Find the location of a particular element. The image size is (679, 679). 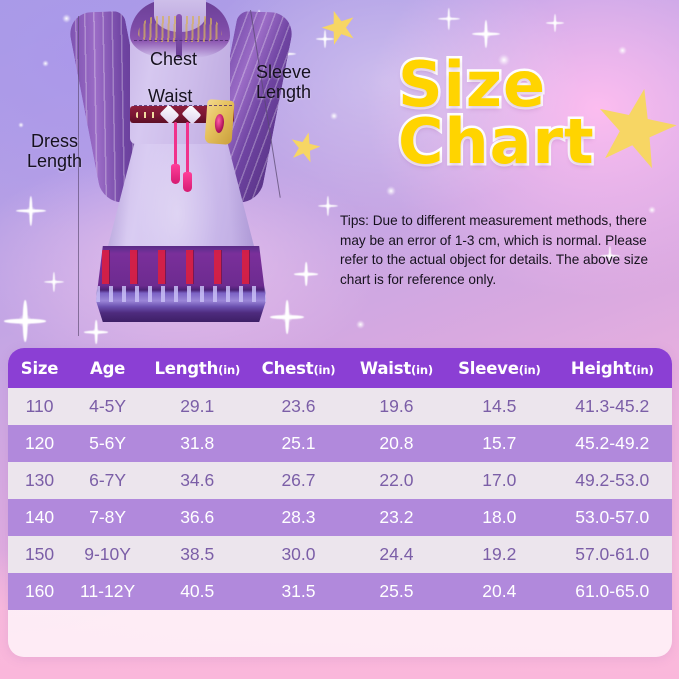

cell-height: 49.2-53.0 is located at coordinates (612, 480).